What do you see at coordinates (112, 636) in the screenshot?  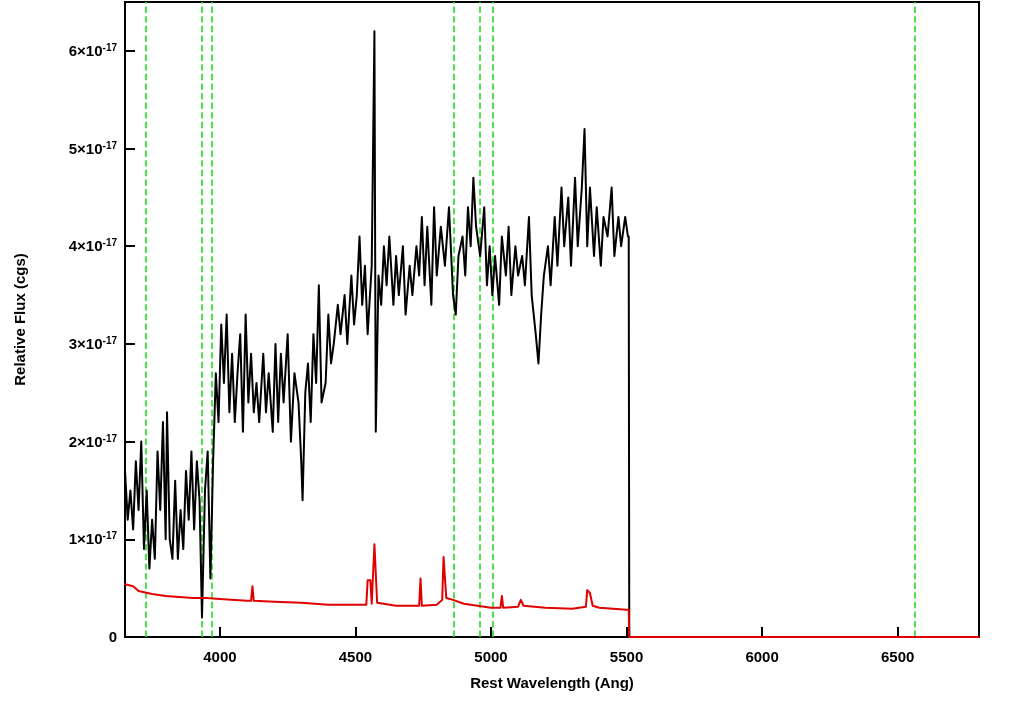 I see `y-tick-label: 0` at bounding box center [112, 636].